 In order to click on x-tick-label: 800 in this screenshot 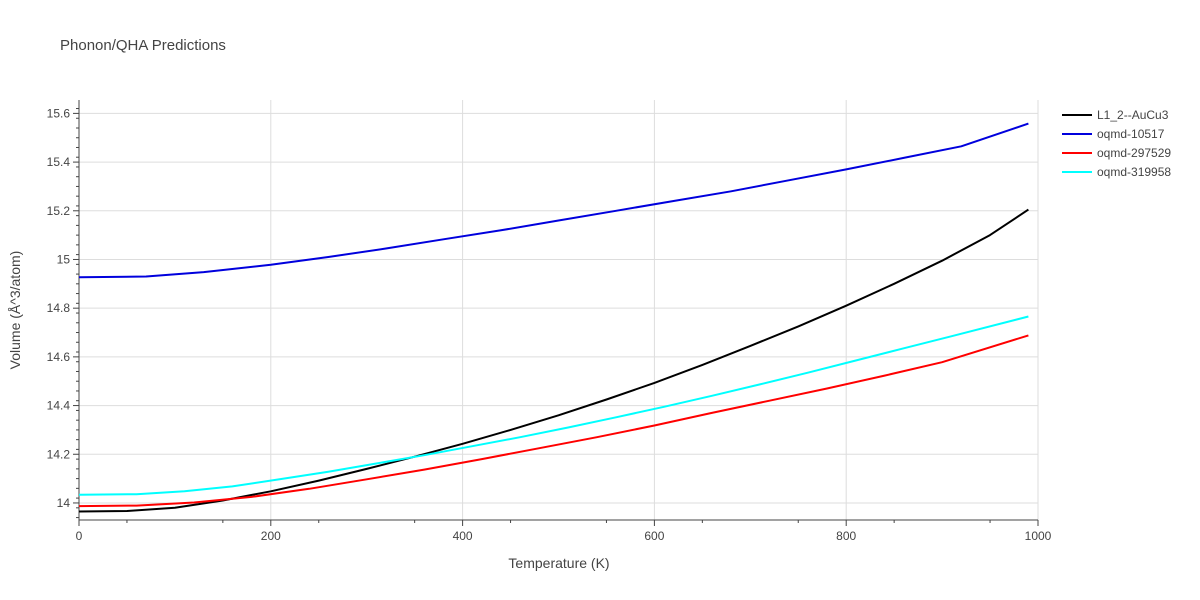, I will do `click(846, 536)`.